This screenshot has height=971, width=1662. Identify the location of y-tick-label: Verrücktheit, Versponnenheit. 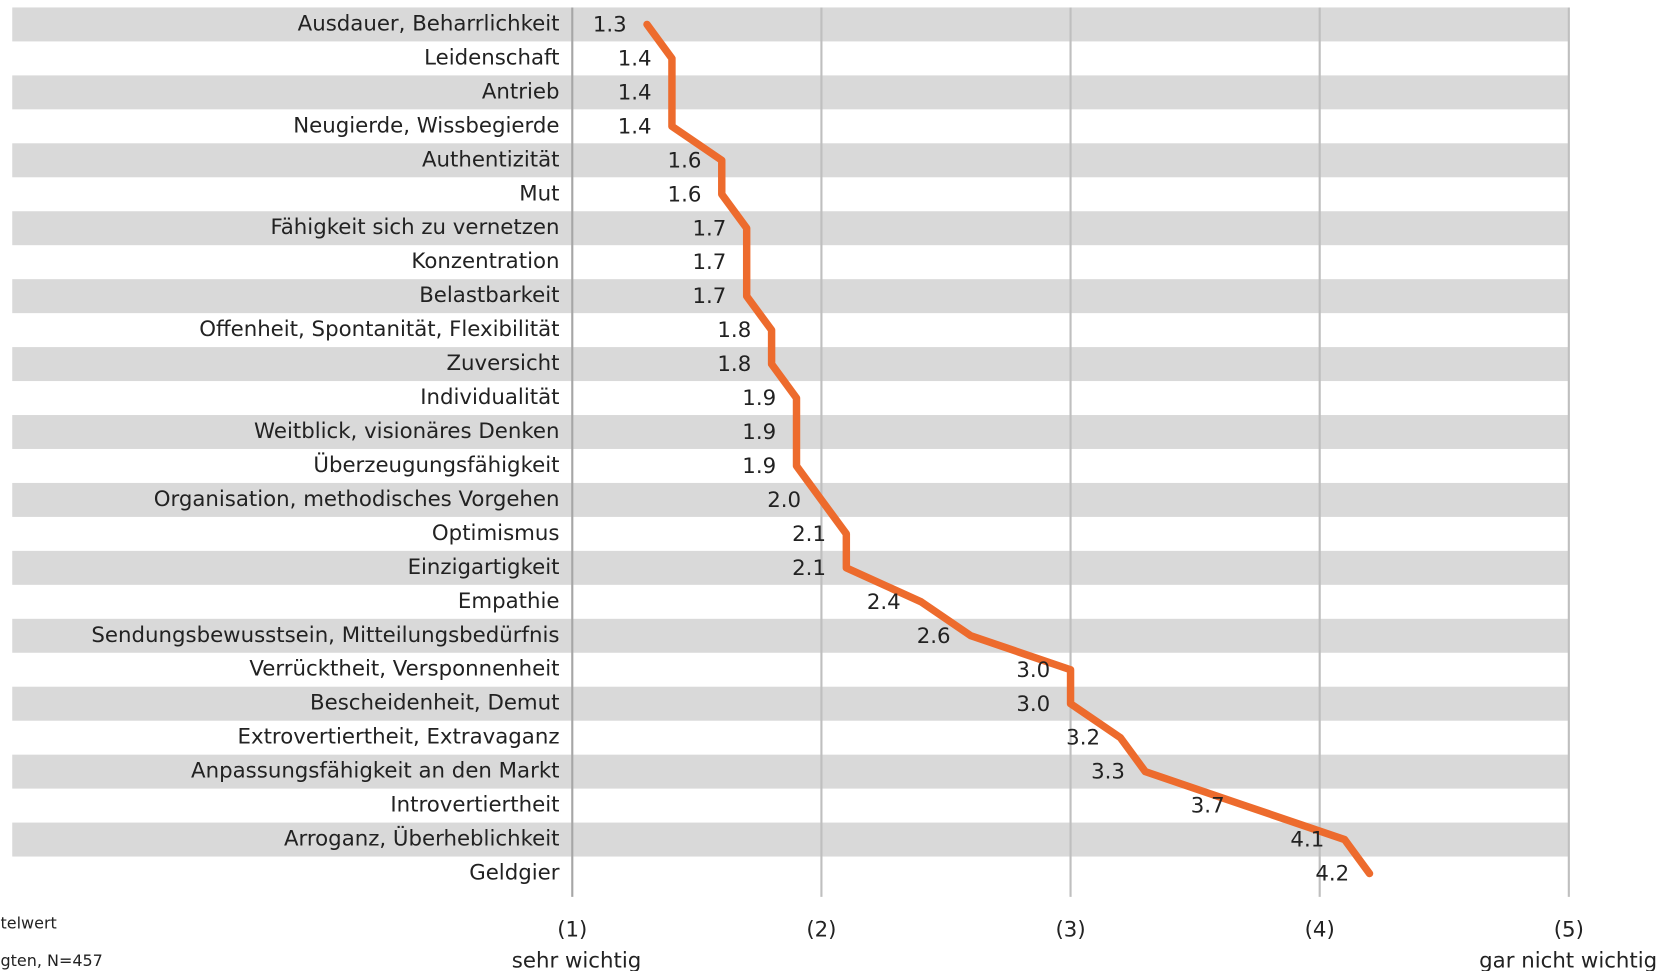
(404, 669).